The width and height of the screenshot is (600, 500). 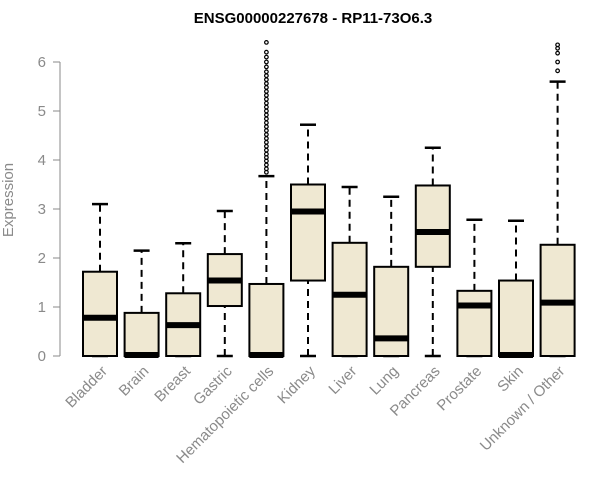 I want to click on y-tick-label-2: 2, so click(x=42, y=258).